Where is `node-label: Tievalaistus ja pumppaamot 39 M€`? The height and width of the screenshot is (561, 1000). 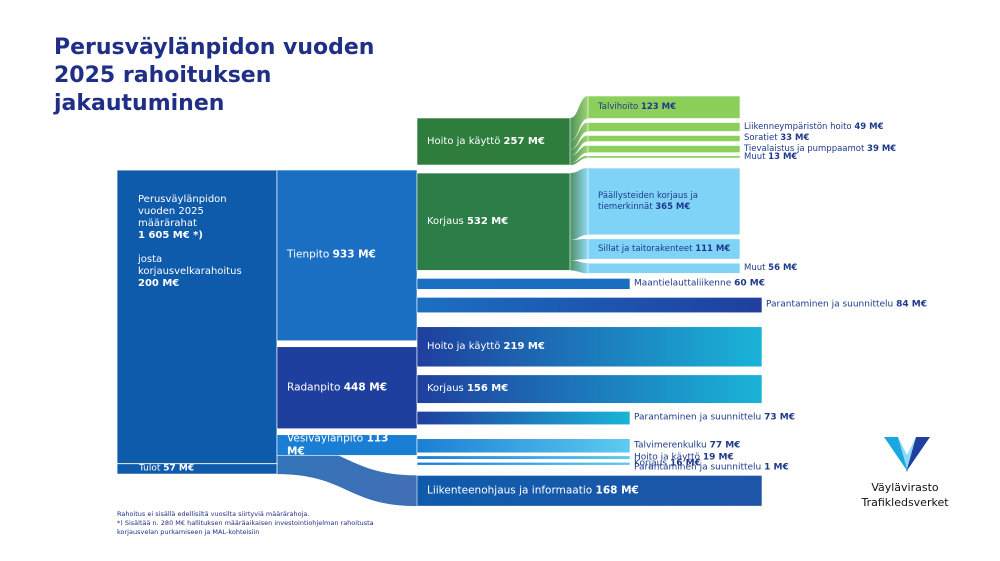
node-label: Tievalaistus ja pumppaamot 39 M€ is located at coordinates (820, 149).